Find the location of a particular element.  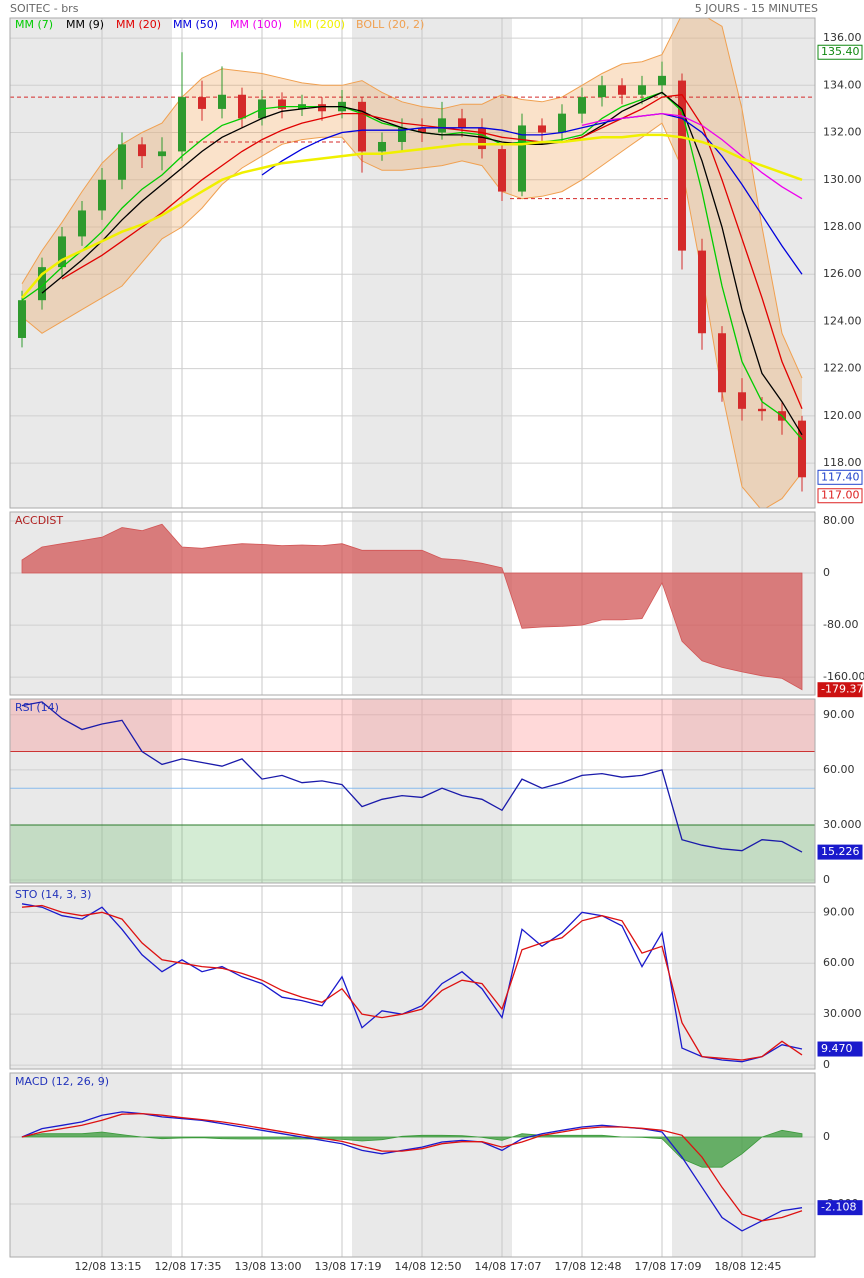

last-label: -179.37 is located at coordinates (842, 689).